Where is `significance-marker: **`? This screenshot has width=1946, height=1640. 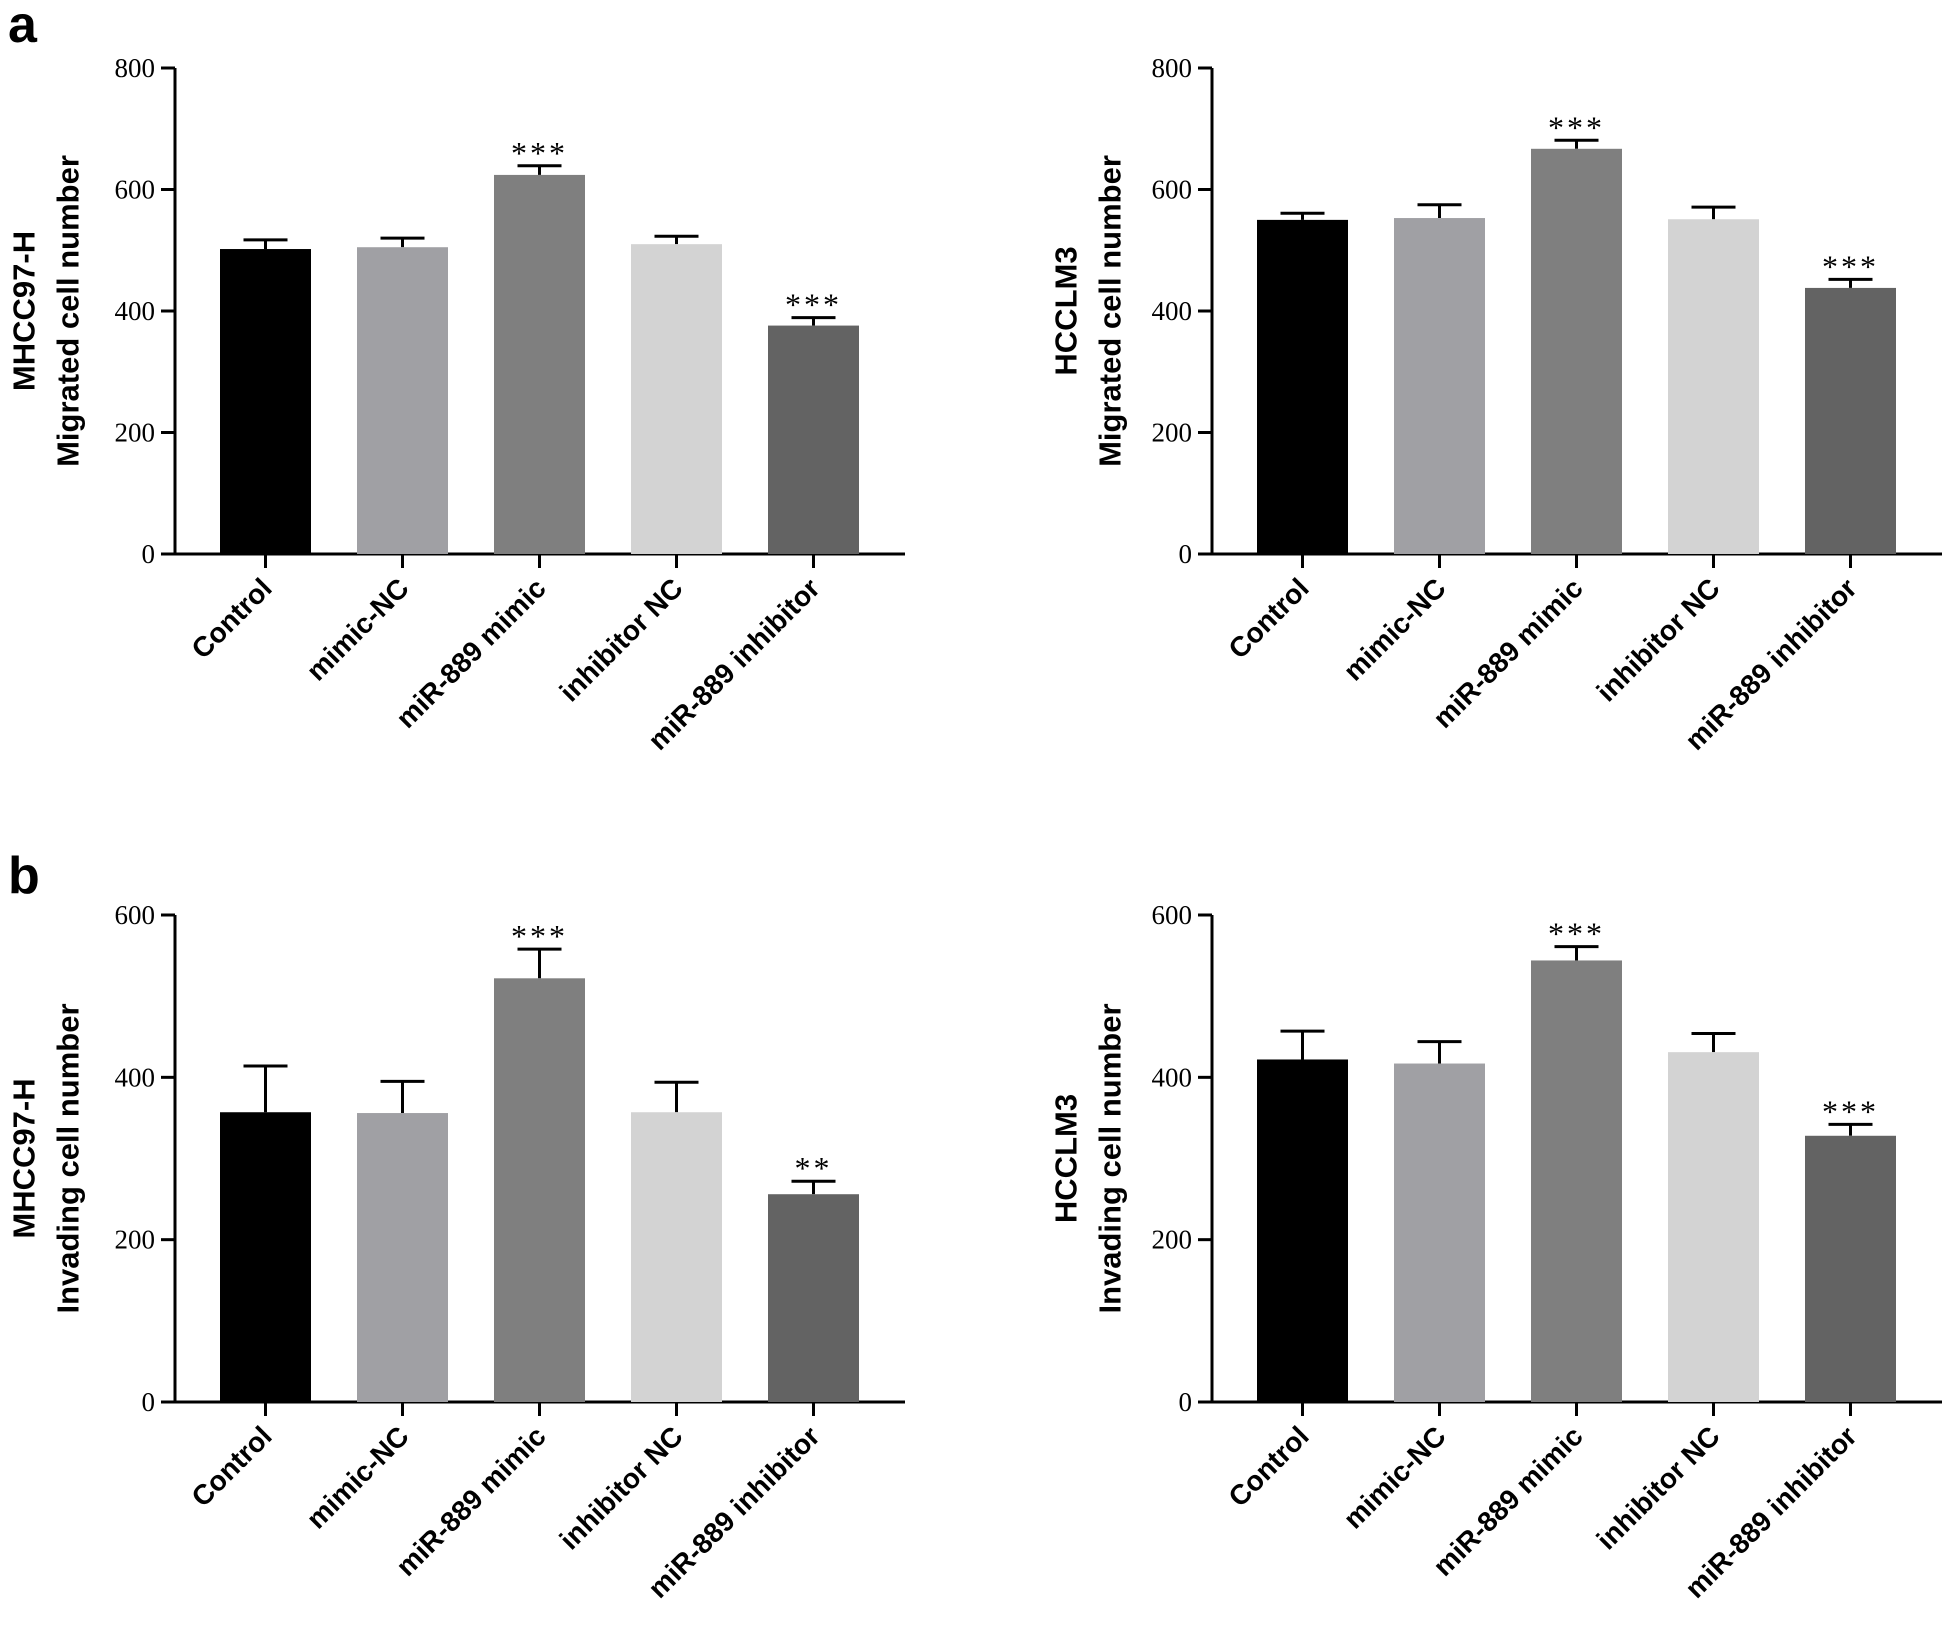 significance-marker: ** is located at coordinates (814, 1168).